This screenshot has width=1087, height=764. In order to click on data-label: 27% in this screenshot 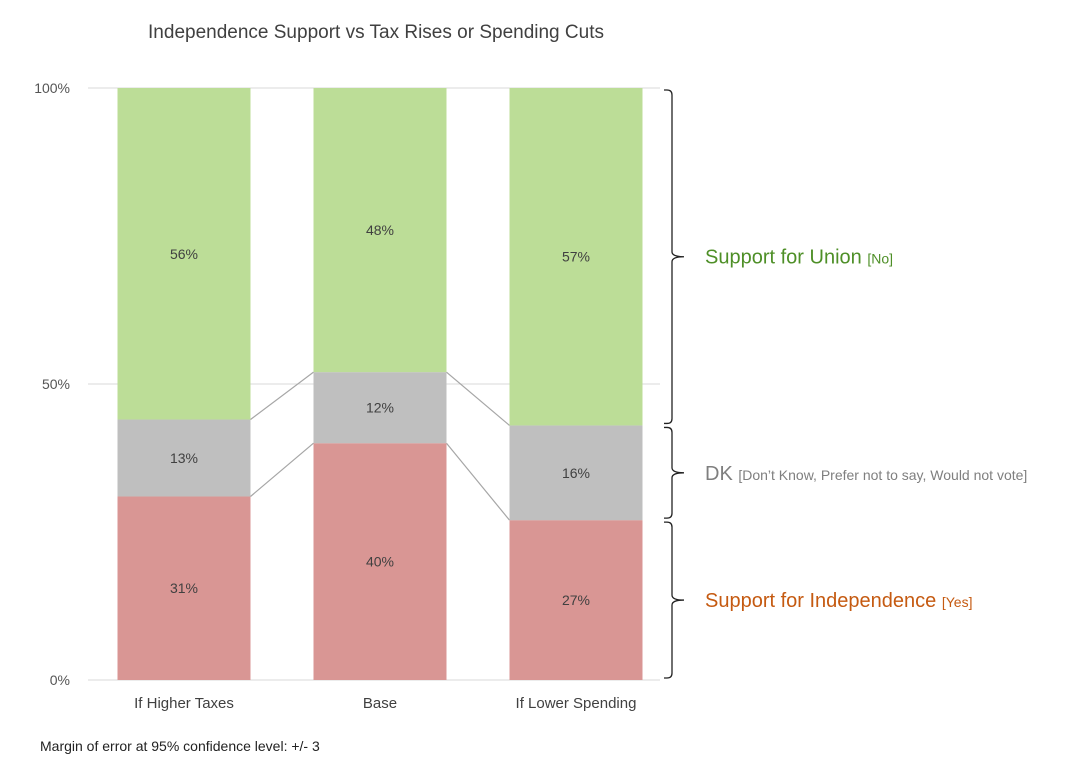, I will do `click(576, 600)`.